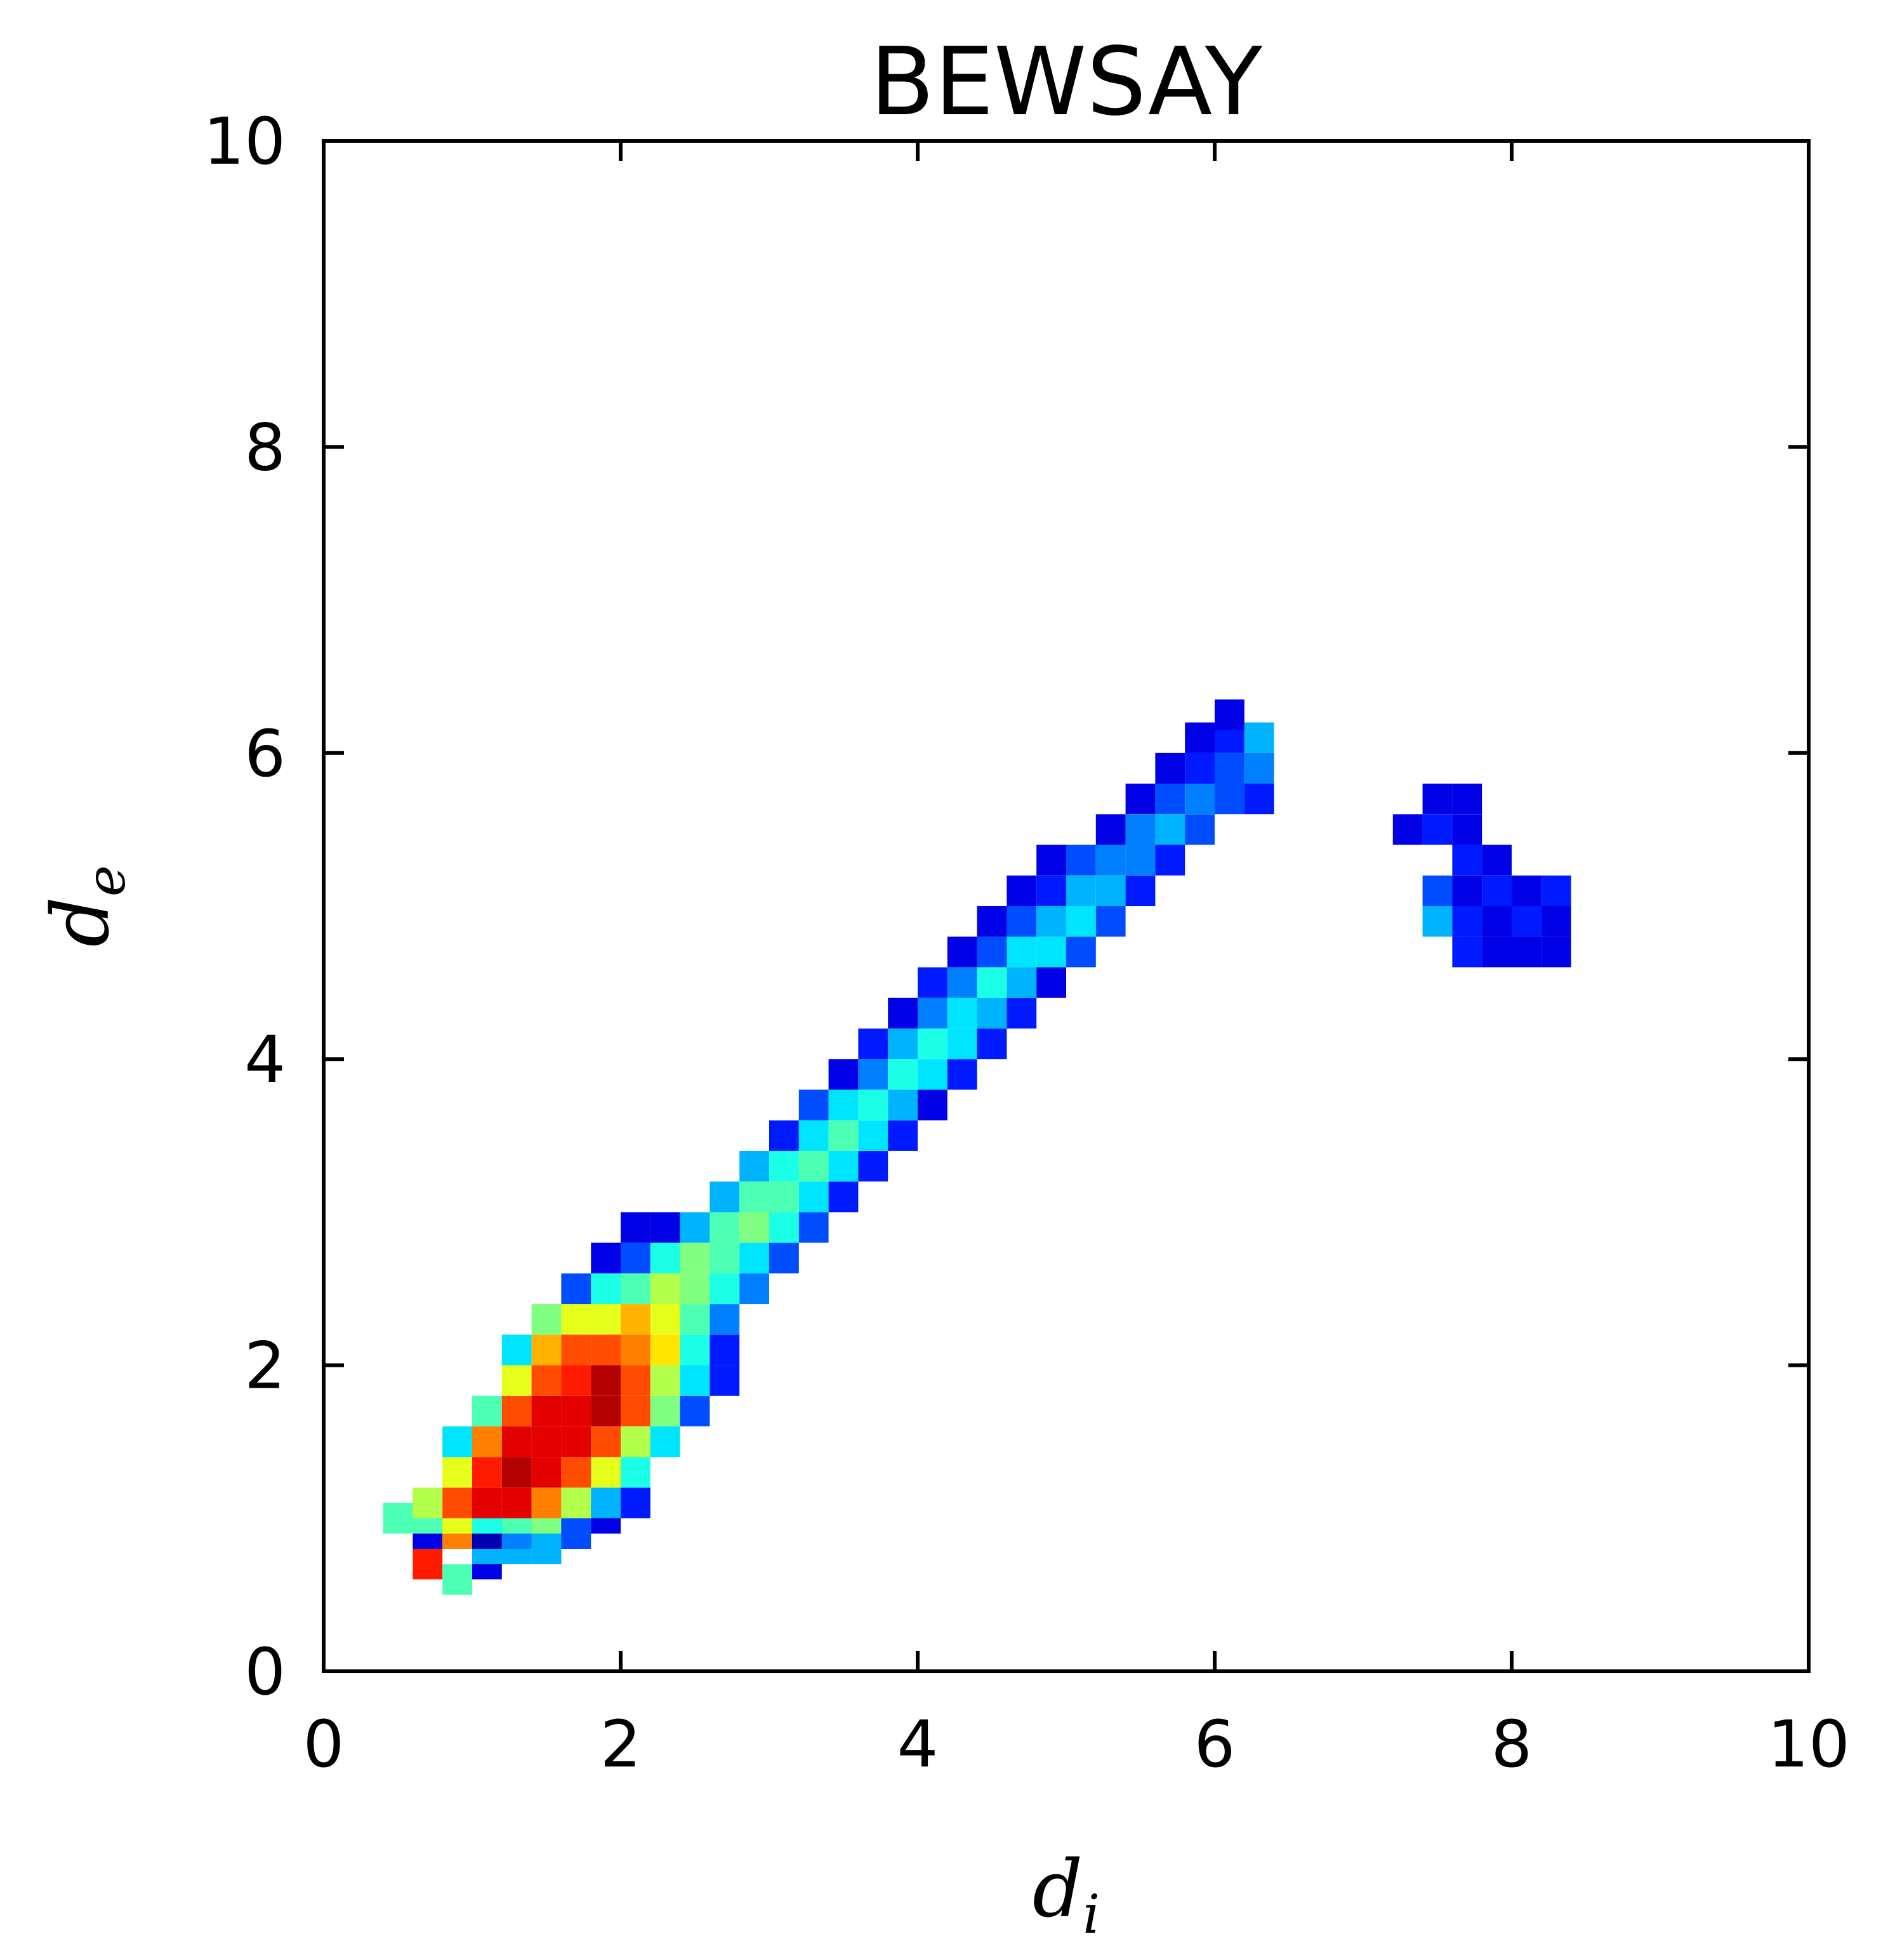 The width and height of the screenshot is (1888, 1960). What do you see at coordinates (1091, 1914) in the screenshot?
I see `x-axis-label-sub: i` at bounding box center [1091, 1914].